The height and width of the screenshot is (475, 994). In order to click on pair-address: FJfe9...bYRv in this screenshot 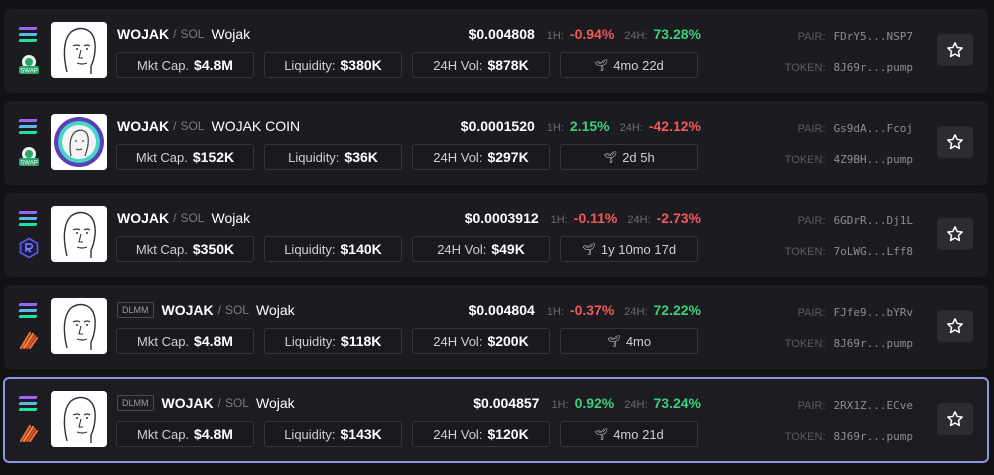, I will do `click(873, 312)`.